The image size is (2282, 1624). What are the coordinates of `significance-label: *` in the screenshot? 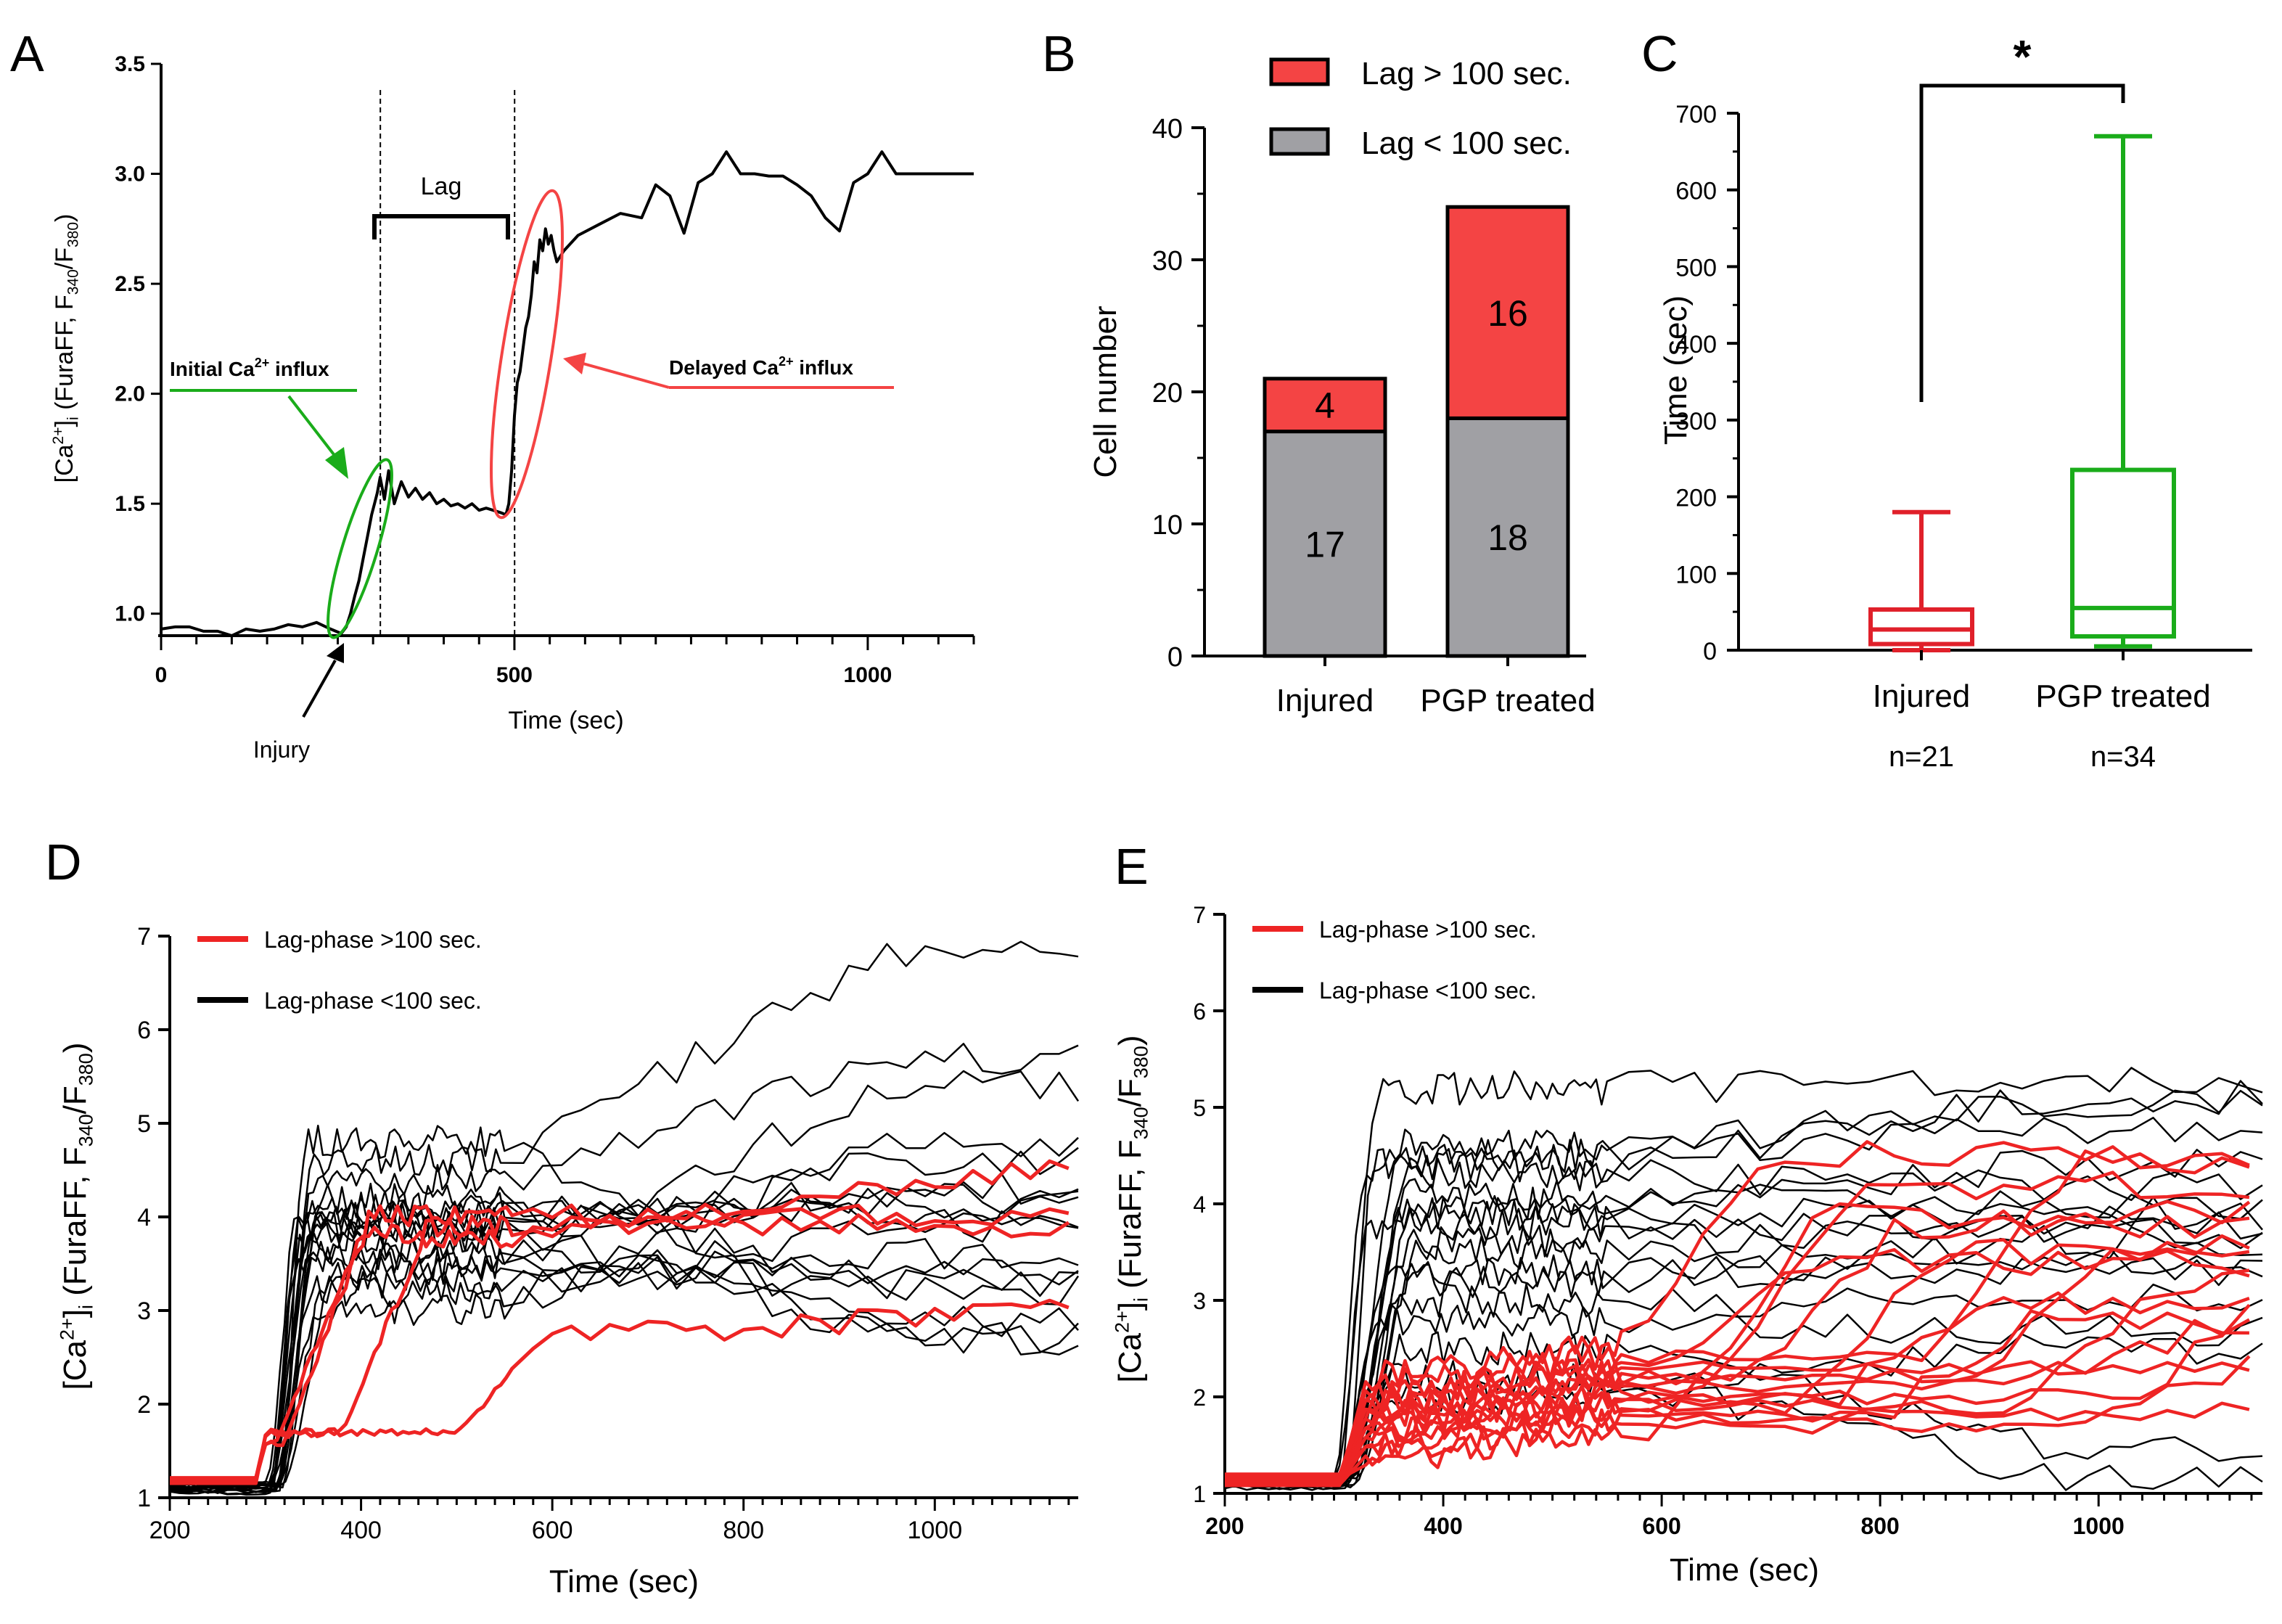 It's located at (2023, 57).